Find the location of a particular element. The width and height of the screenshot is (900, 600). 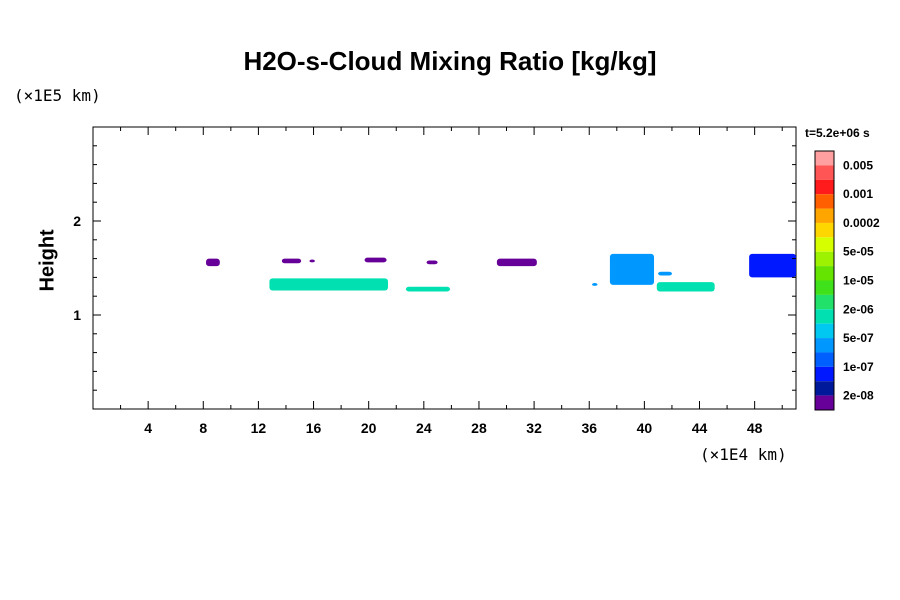

colorbar-frame is located at coordinates (824, 280).